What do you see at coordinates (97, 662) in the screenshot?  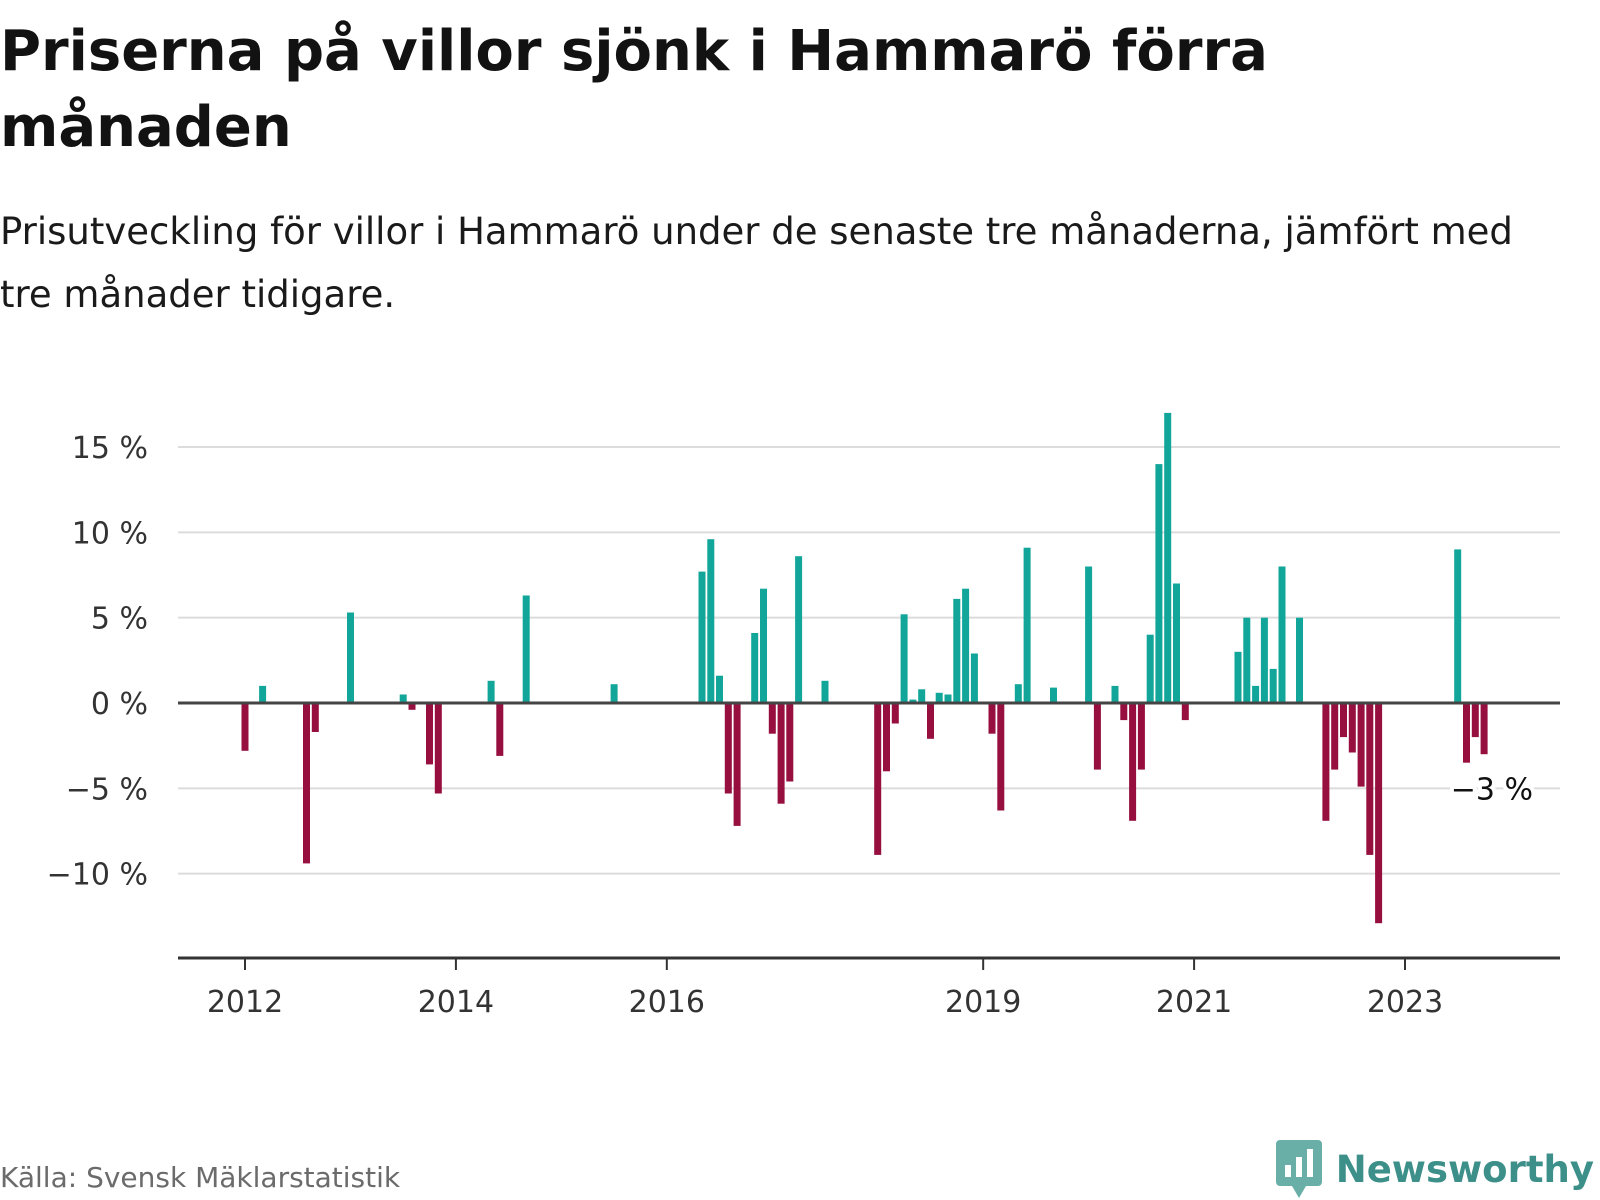 I see `y-axis-labels: −10 % −5 % 0 % 5 % 10 % 15 %` at bounding box center [97, 662].